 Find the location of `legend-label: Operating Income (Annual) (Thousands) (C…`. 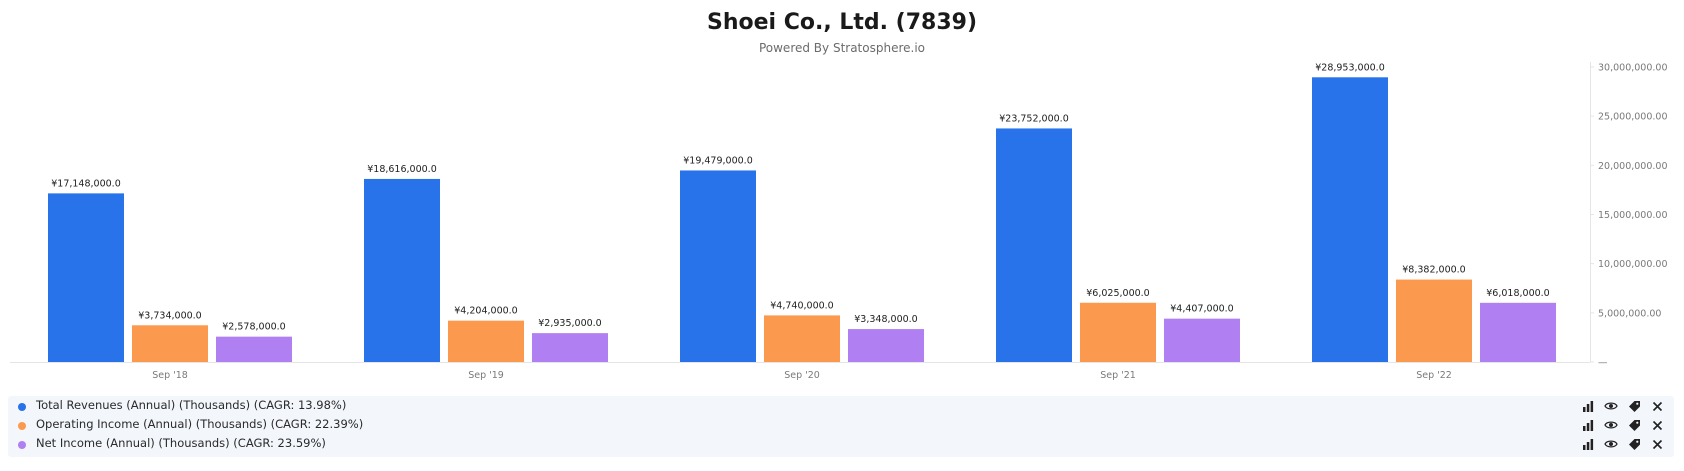

legend-label: Operating Income (Annual) (Thousands) (C… is located at coordinates (200, 424).